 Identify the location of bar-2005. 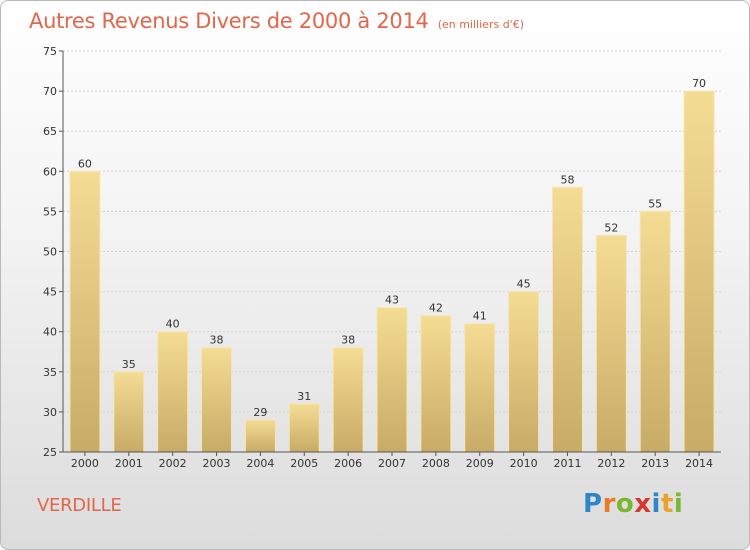
(304, 428).